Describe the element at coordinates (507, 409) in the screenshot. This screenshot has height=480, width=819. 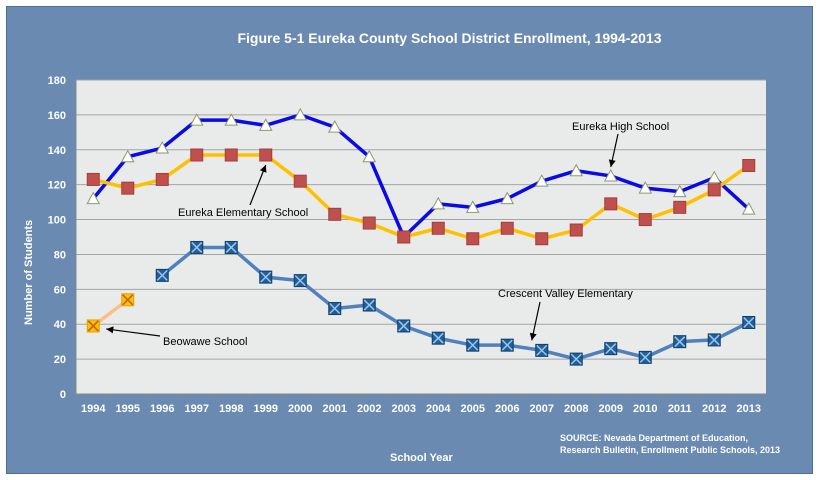
I see `x-tick-label: 2006` at that location.